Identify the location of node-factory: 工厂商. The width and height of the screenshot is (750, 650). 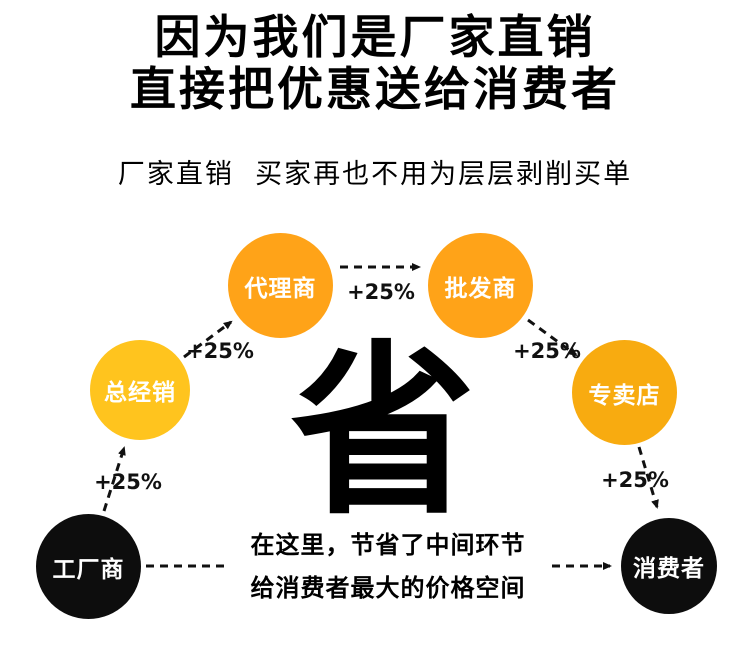
(88, 566).